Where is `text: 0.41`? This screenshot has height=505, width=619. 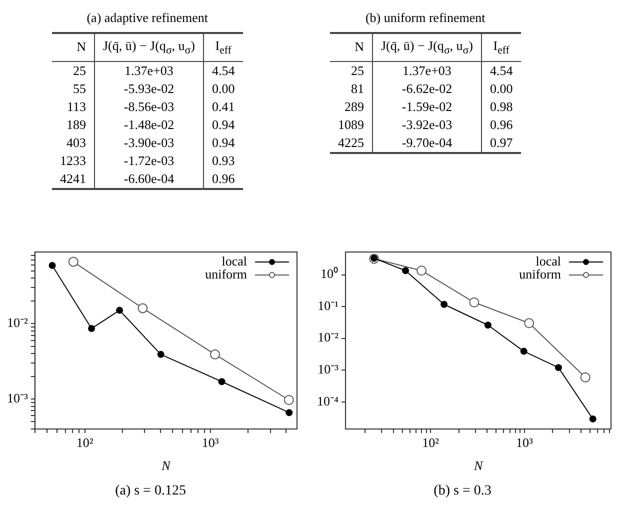
text: 0.41 is located at coordinates (223, 107).